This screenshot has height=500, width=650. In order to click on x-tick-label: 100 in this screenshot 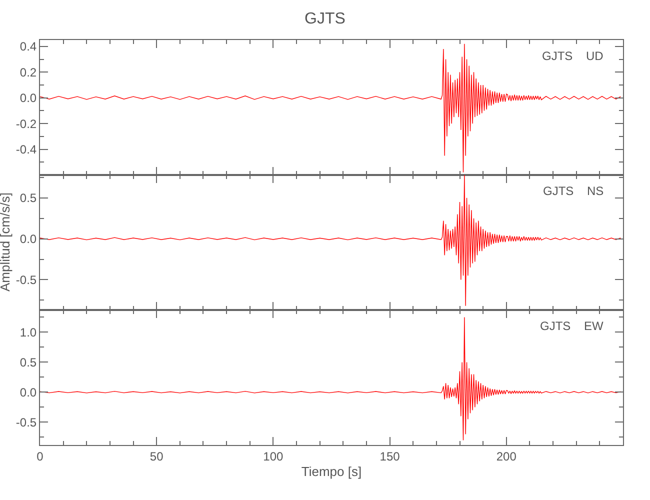, I will do `click(273, 456)`.